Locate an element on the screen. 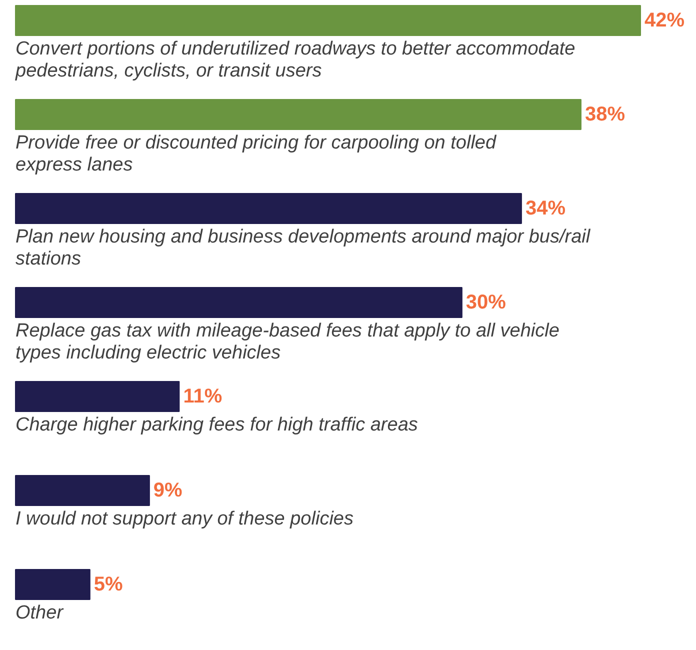  y-tick-label: Charge higher parking fees for high traffic areas is located at coordinates (217, 425).